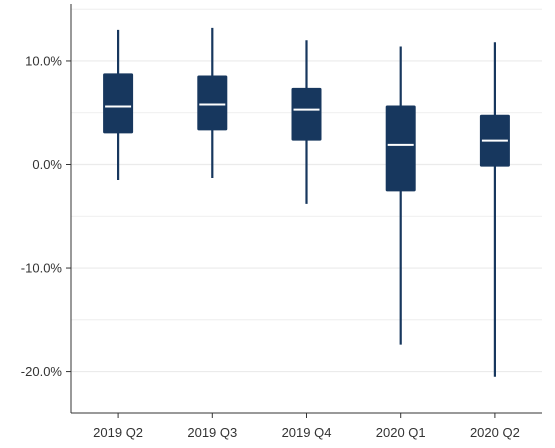  Describe the element at coordinates (494, 209) in the screenshot. I see `box-2020-q2` at that location.